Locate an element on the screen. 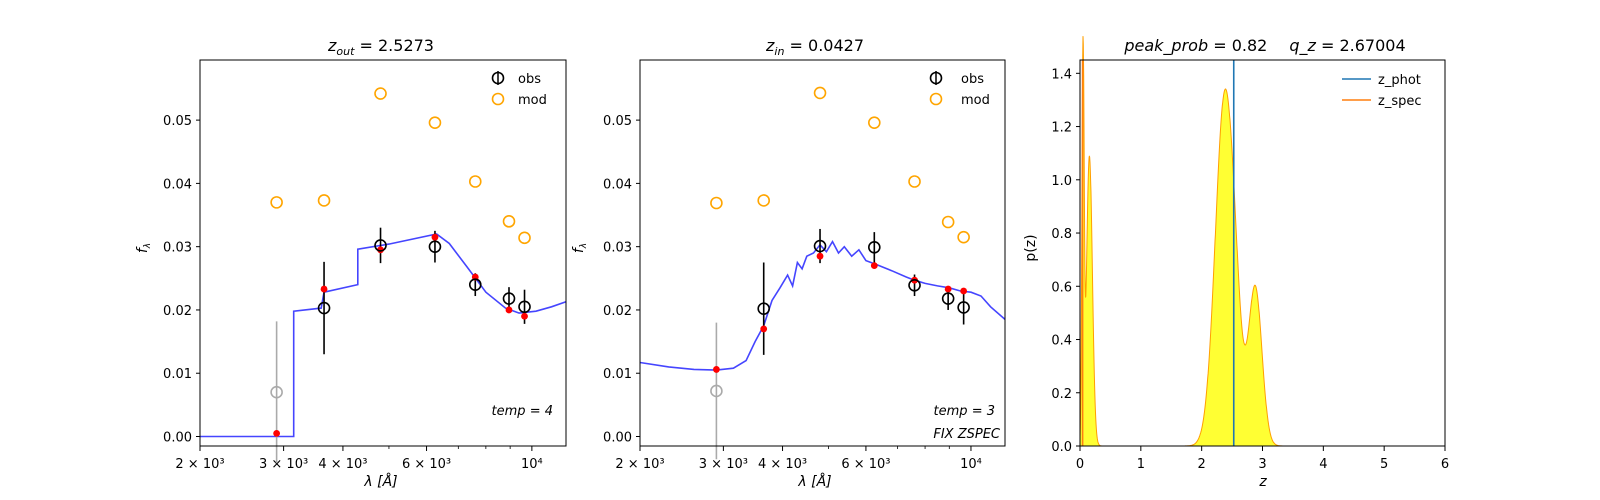 This screenshot has width=1600, height=500. legend-mod-marker is located at coordinates (498, 99).